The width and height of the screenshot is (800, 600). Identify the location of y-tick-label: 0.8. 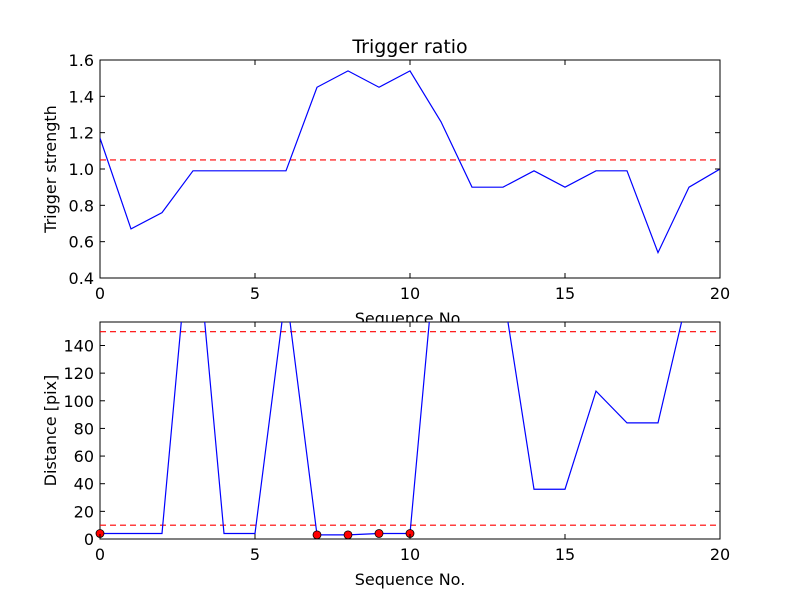
(81, 205).